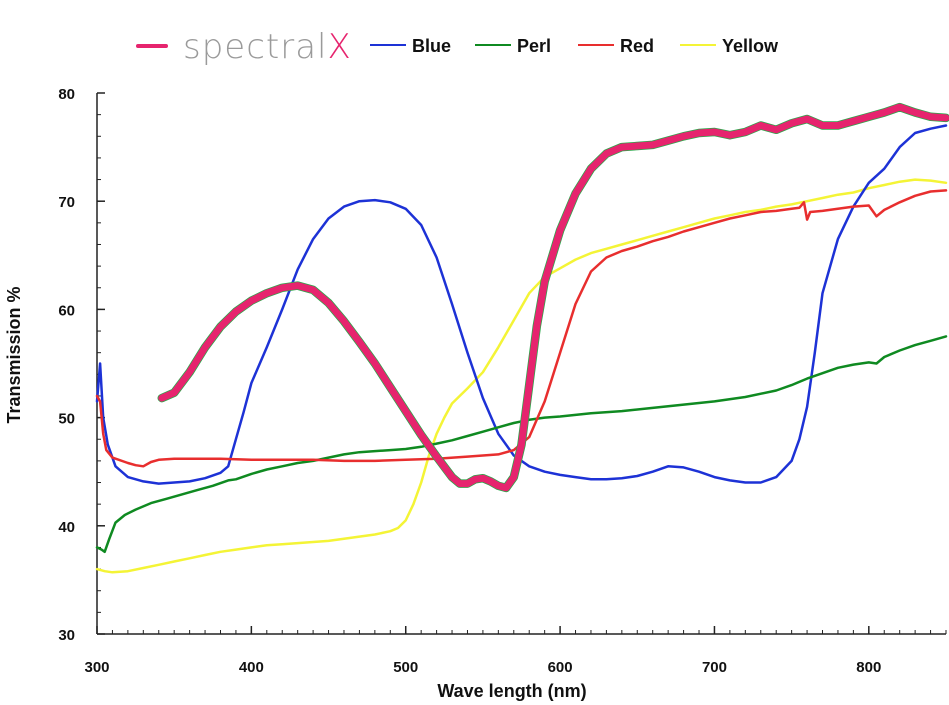 Image resolution: width=949 pixels, height=705 pixels. Describe the element at coordinates (534, 46) in the screenshot. I see `legend-label-perl: Perl` at that location.